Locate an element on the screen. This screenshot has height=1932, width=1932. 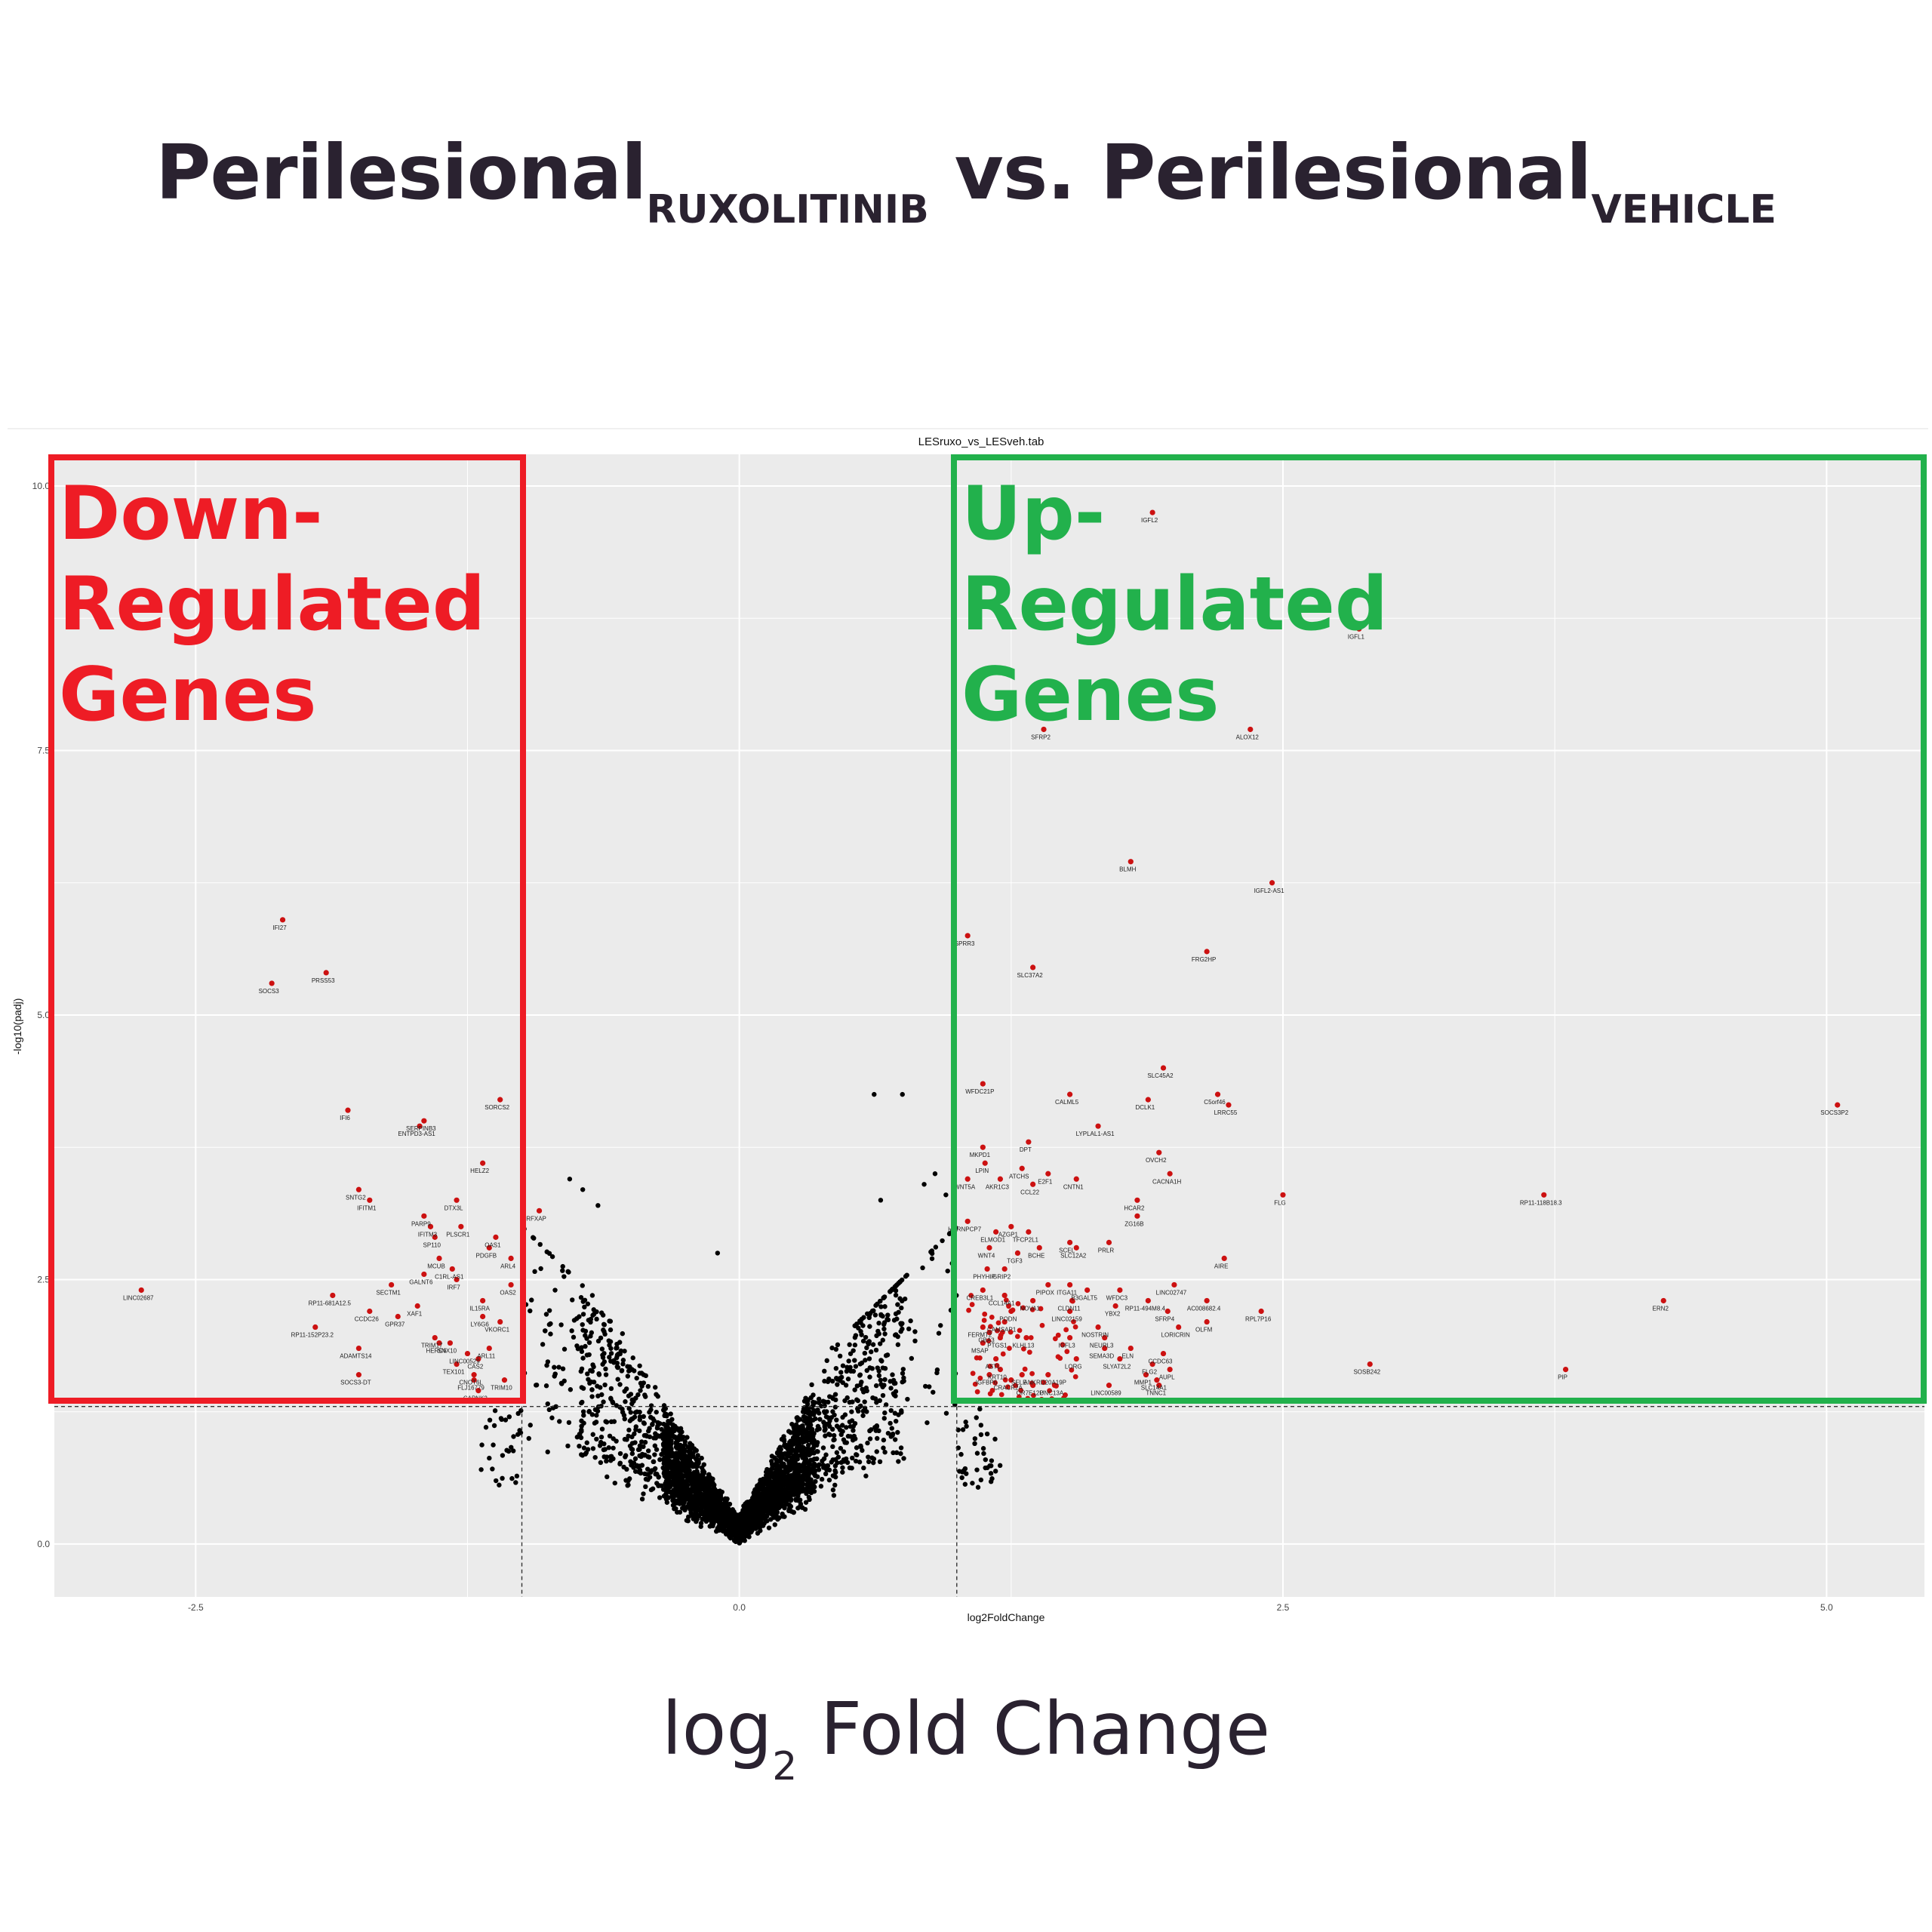
gene-label: PRSS53 is located at coordinates (323, 980).